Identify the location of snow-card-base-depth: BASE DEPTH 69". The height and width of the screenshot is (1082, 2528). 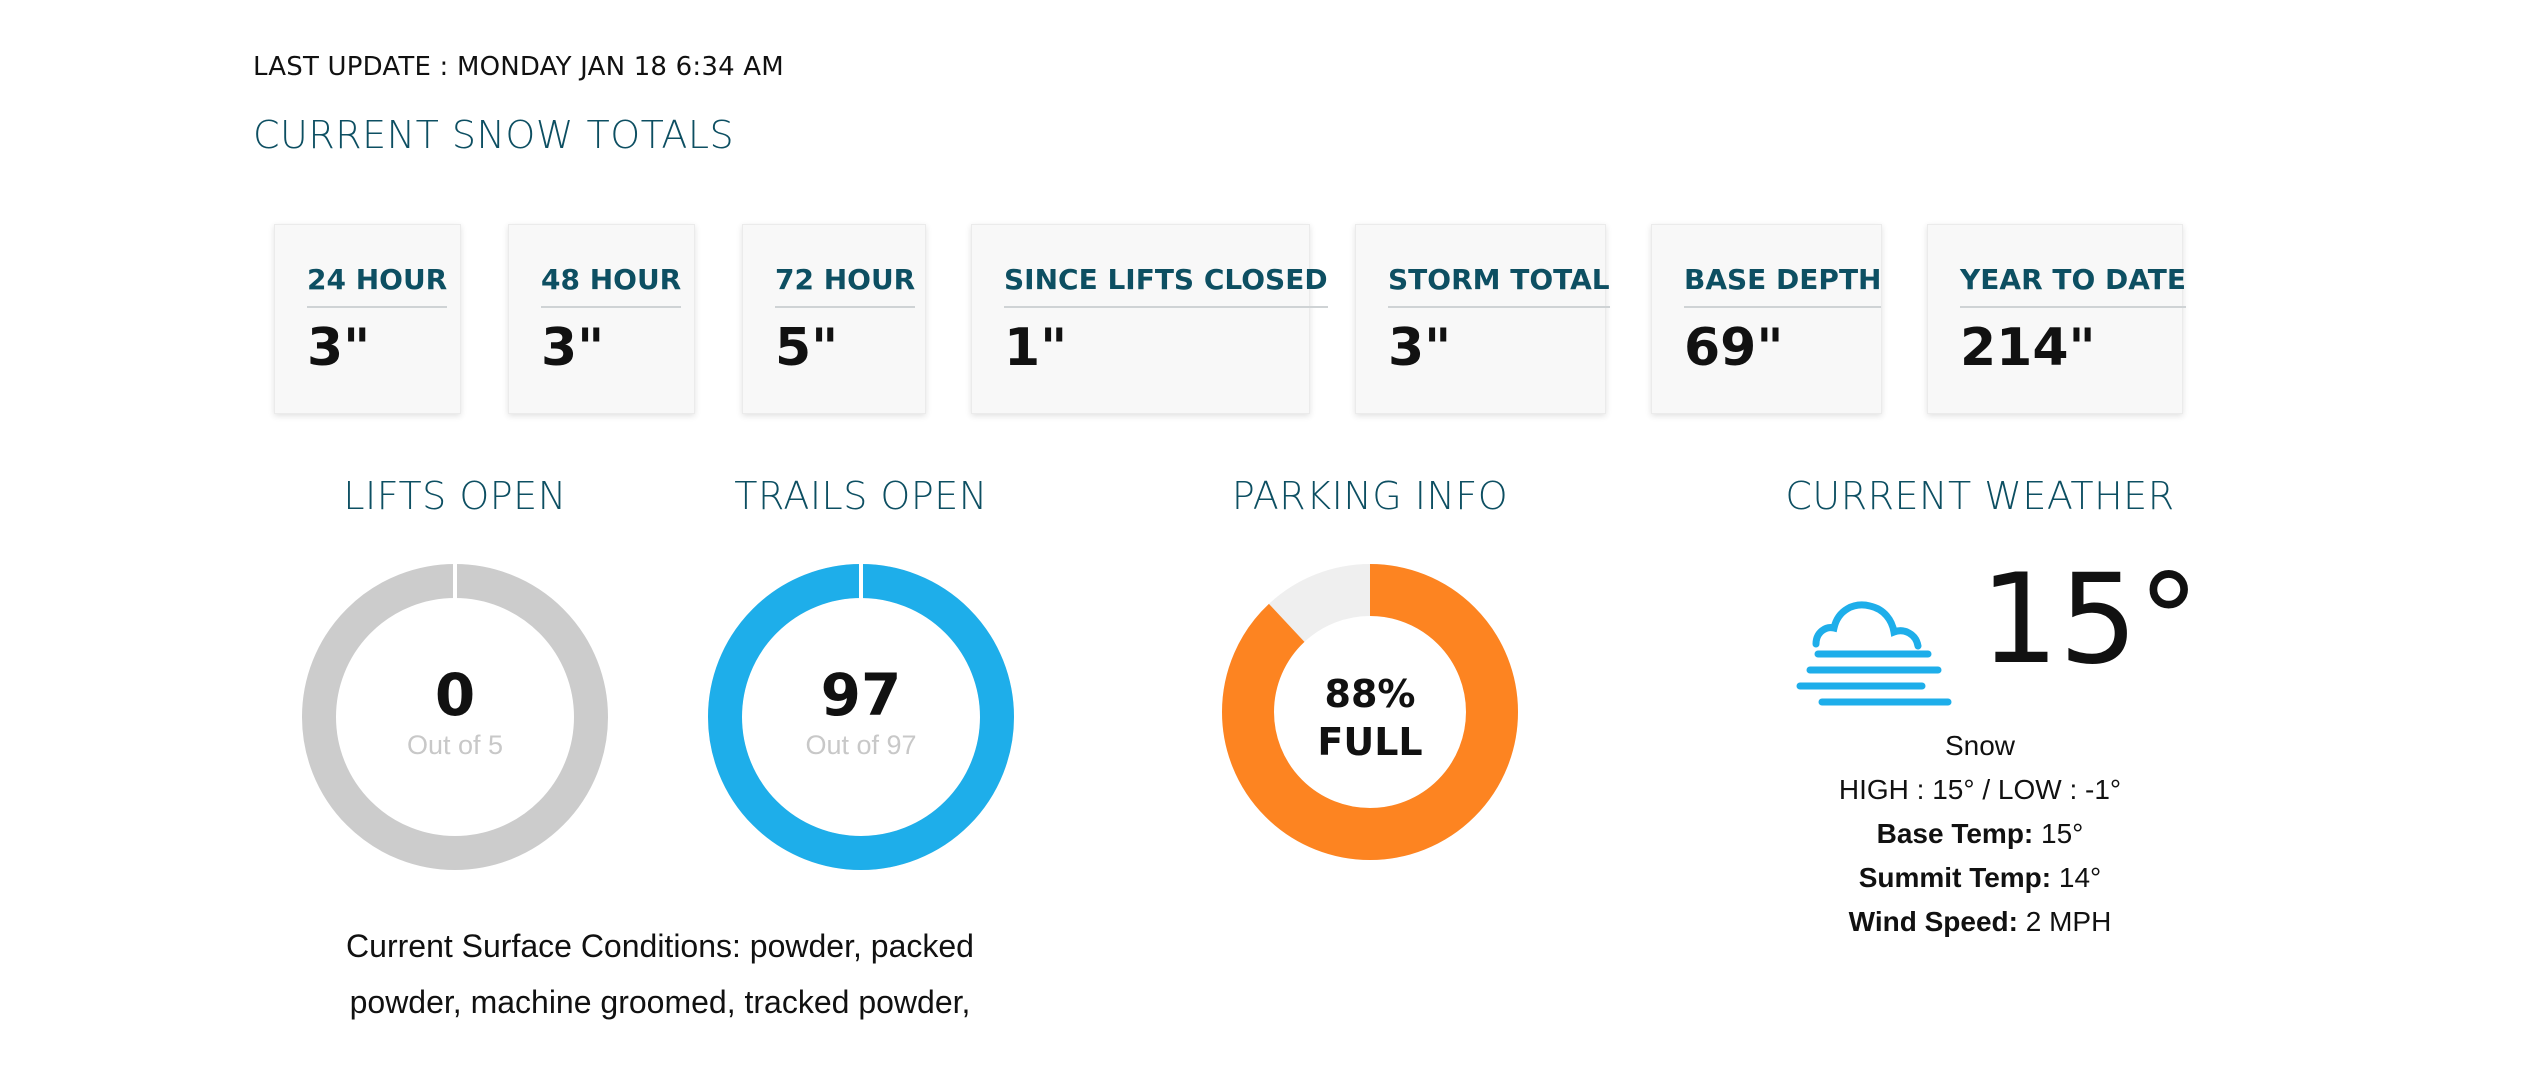
(1766, 319).